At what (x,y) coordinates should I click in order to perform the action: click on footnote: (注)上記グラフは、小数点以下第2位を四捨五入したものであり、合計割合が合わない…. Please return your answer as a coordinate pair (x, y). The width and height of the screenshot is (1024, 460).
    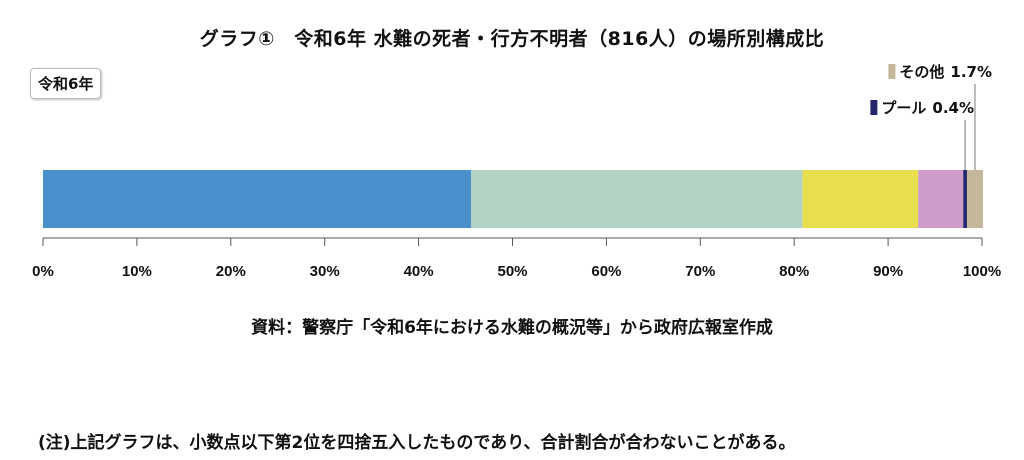
    Looking at the image, I should click on (417, 443).